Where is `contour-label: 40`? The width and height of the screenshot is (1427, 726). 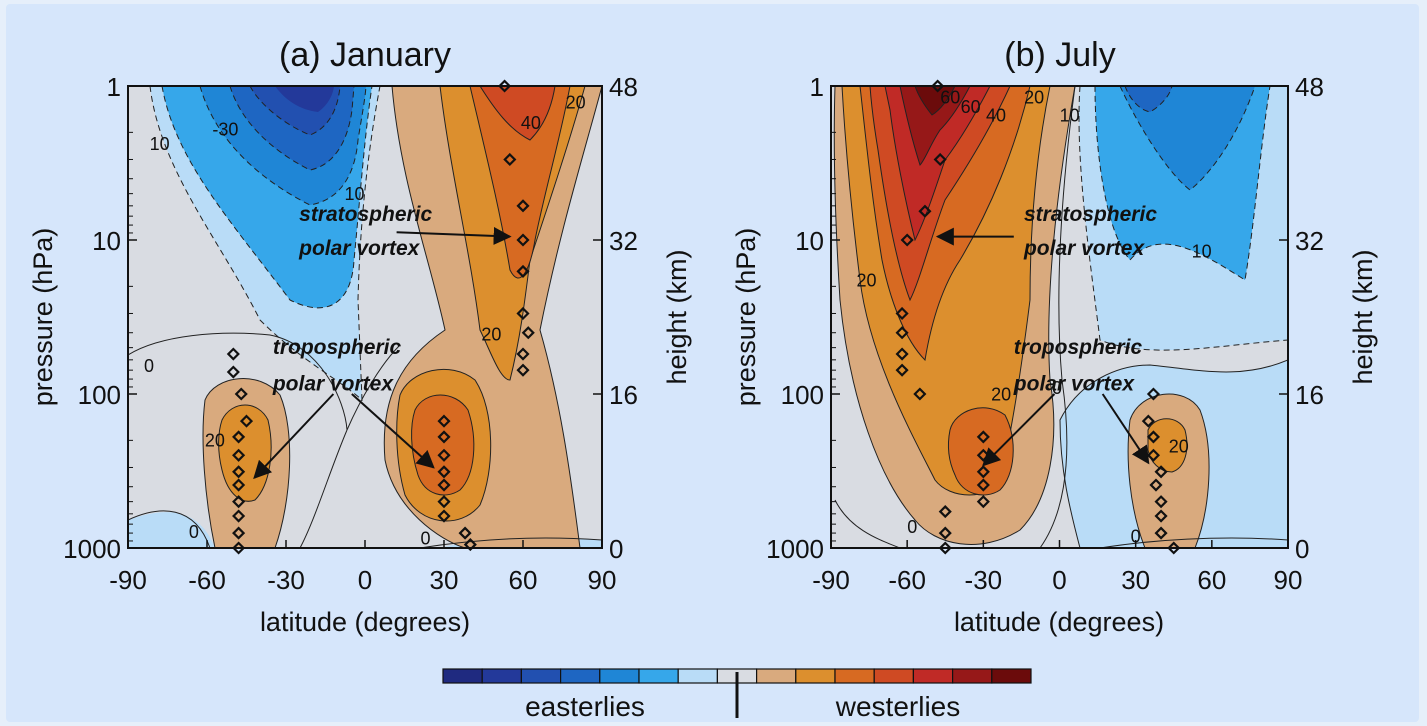
contour-label: 40 is located at coordinates (531, 123).